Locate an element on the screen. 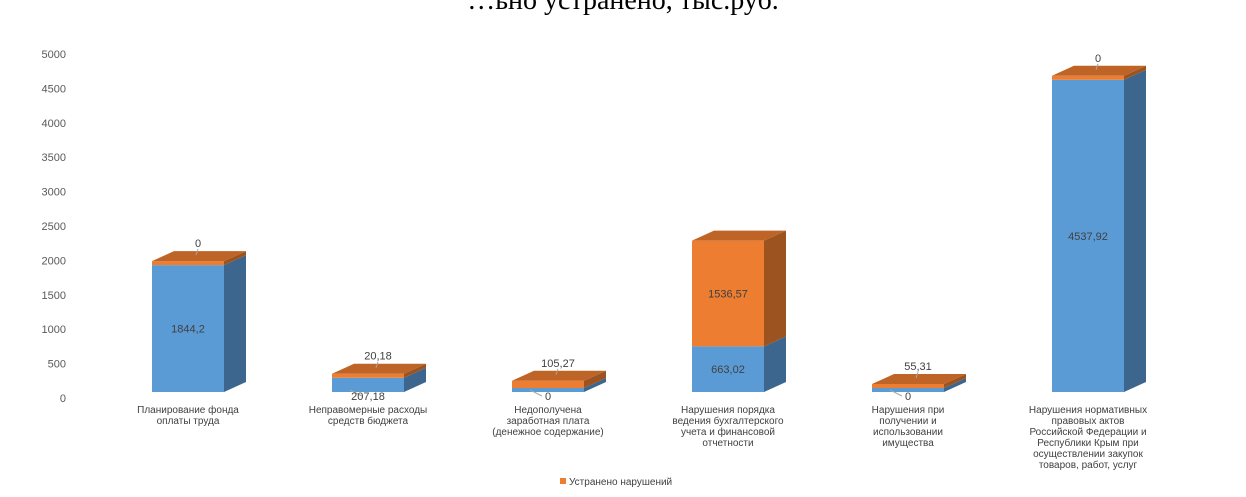 This screenshot has height=497, width=1246. legend-swatch is located at coordinates (563, 481).